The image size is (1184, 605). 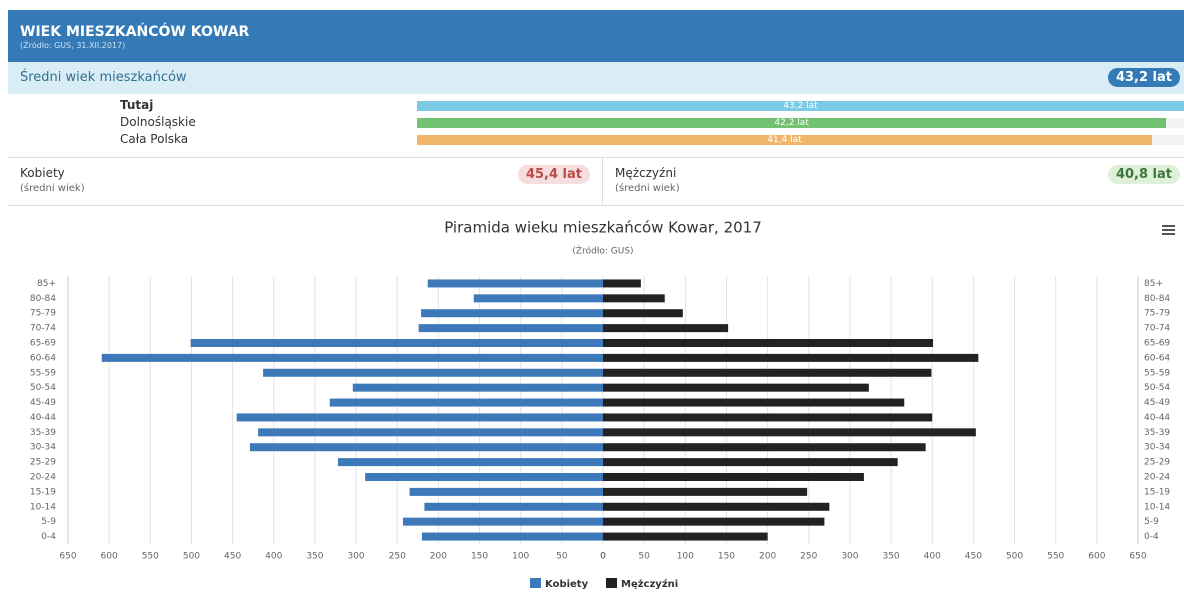 What do you see at coordinates (602, 251) in the screenshot?
I see `chart-subtitle: (Źródło: GUS)` at bounding box center [602, 251].